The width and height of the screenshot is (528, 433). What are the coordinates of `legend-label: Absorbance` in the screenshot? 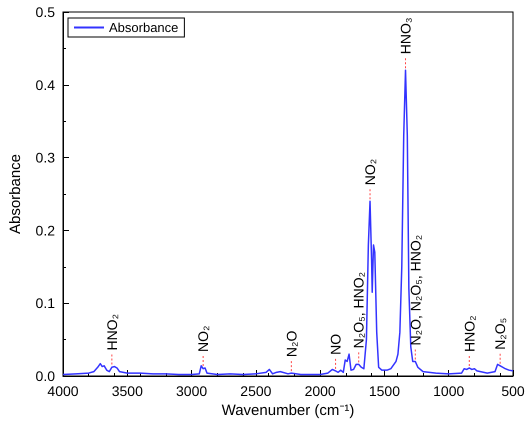 It's located at (143, 27).